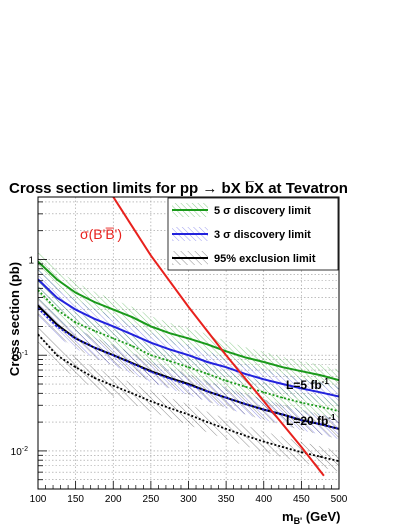  I want to click on l20-superscript: -1, so click(332, 417).